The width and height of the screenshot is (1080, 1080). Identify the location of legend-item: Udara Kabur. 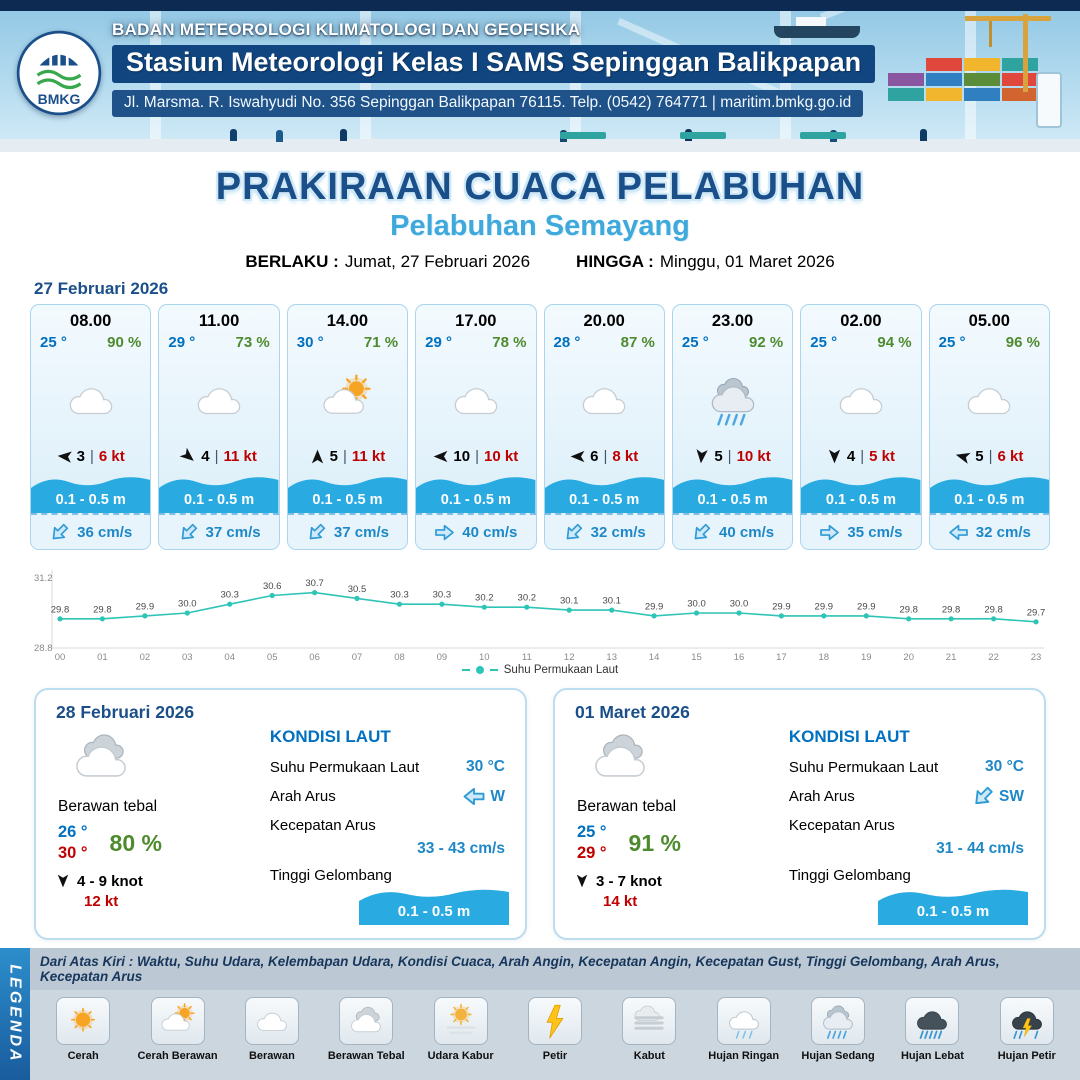
(460, 1029).